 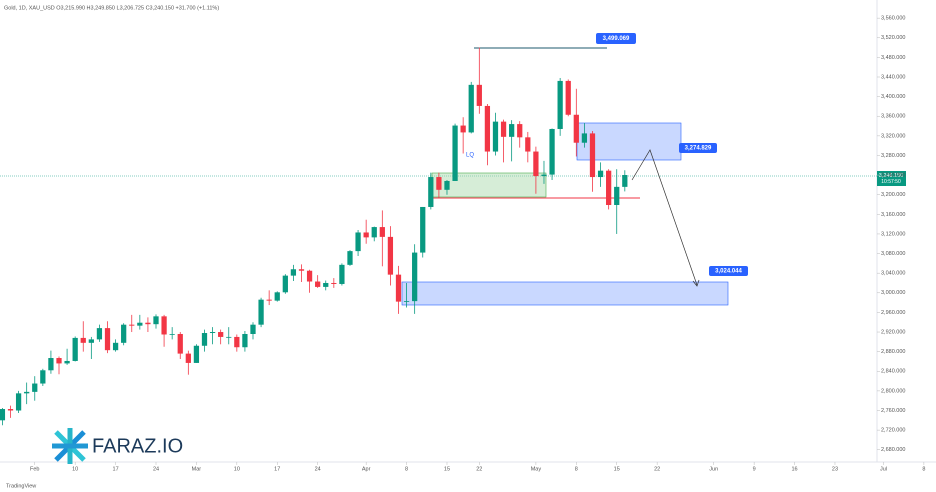 I want to click on y-tick-label: 2,840.000, so click(x=893, y=372).